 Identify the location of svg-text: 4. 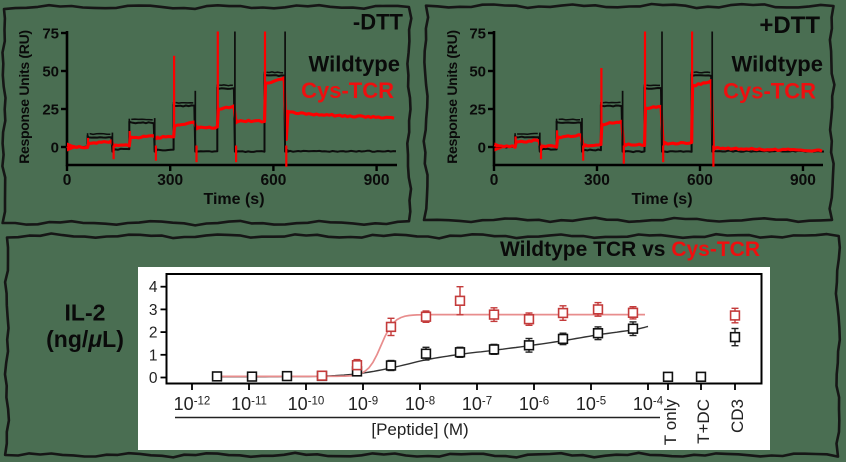
(153, 287).